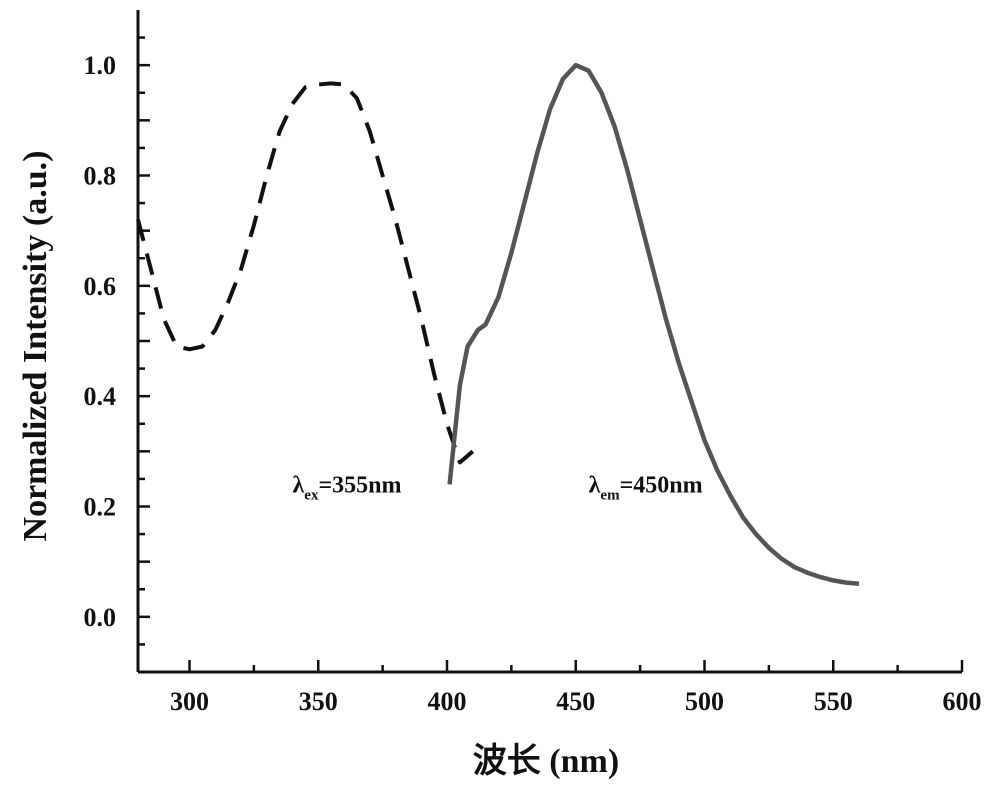  What do you see at coordinates (100, 396) in the screenshot?
I see `y-tick-label: 0.4` at bounding box center [100, 396].